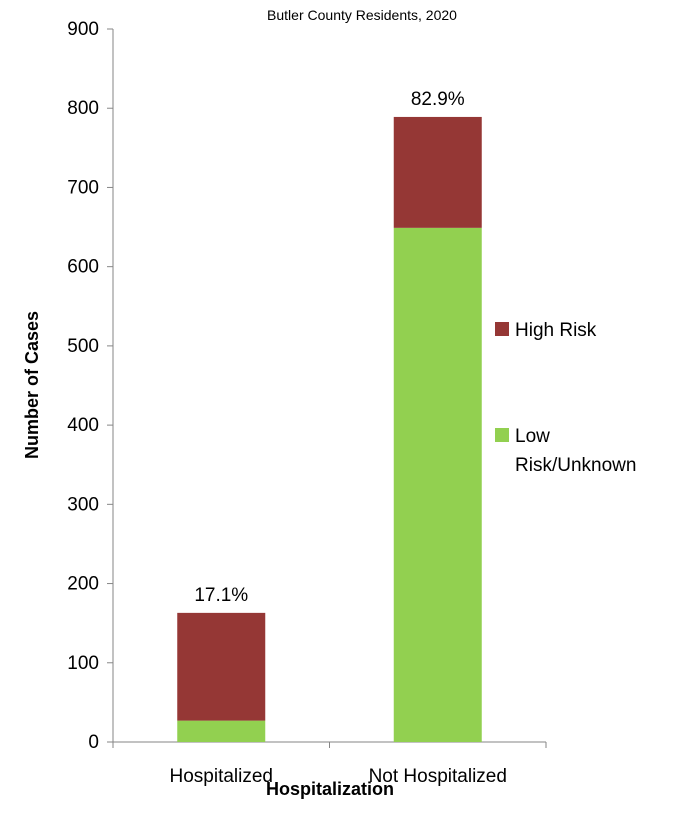  Describe the element at coordinates (438, 99) in the screenshot. I see `bar-percent-label: 82.9%` at that location.